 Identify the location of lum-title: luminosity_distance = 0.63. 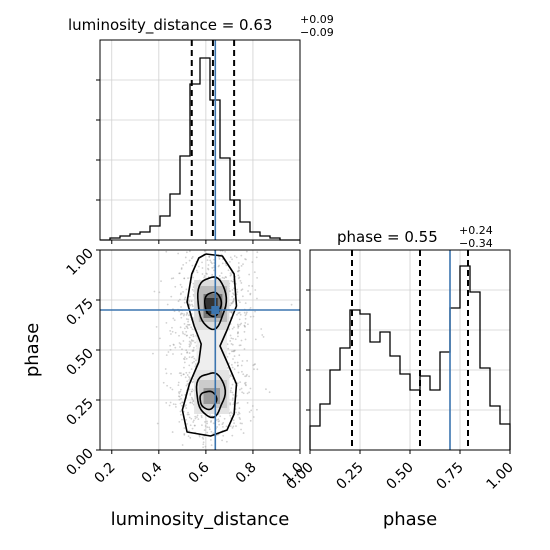
(170, 25).